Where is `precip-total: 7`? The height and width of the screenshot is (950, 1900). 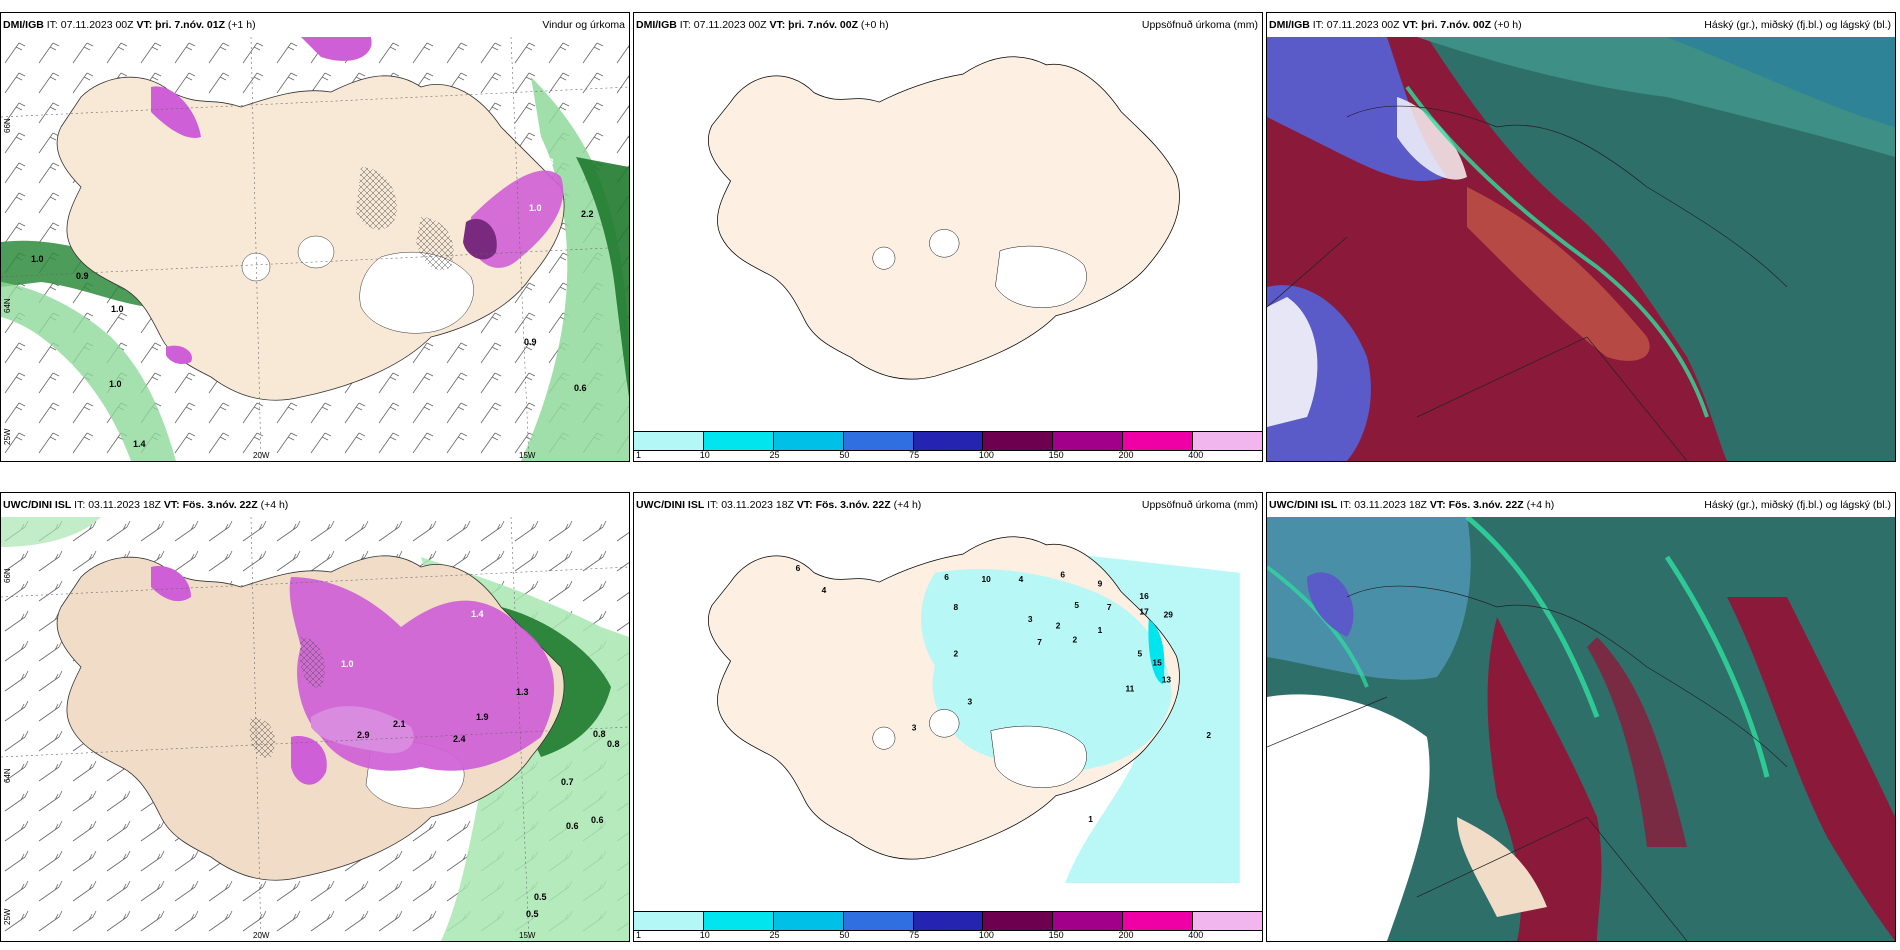
precip-total: 7 is located at coordinates (1109, 607).